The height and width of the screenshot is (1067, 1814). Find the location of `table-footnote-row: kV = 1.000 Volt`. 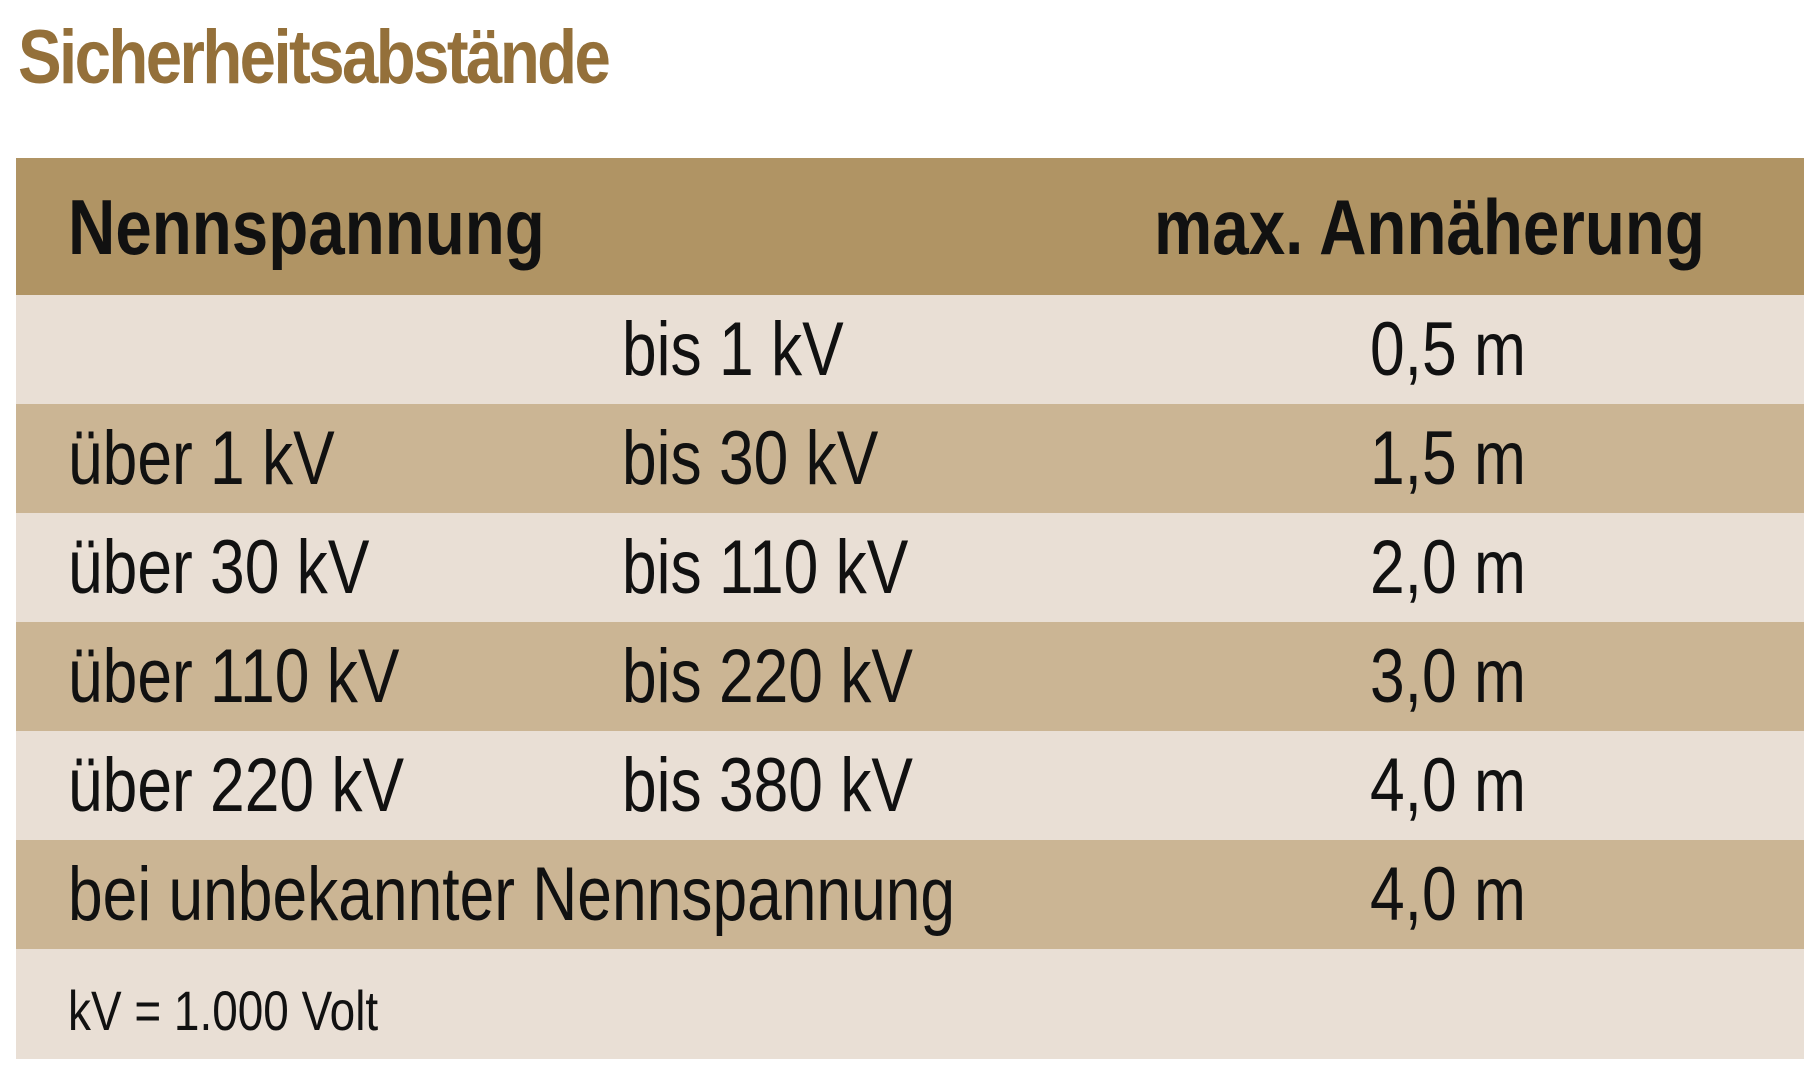

table-footnote-row: kV = 1.000 Volt is located at coordinates (910, 1004).